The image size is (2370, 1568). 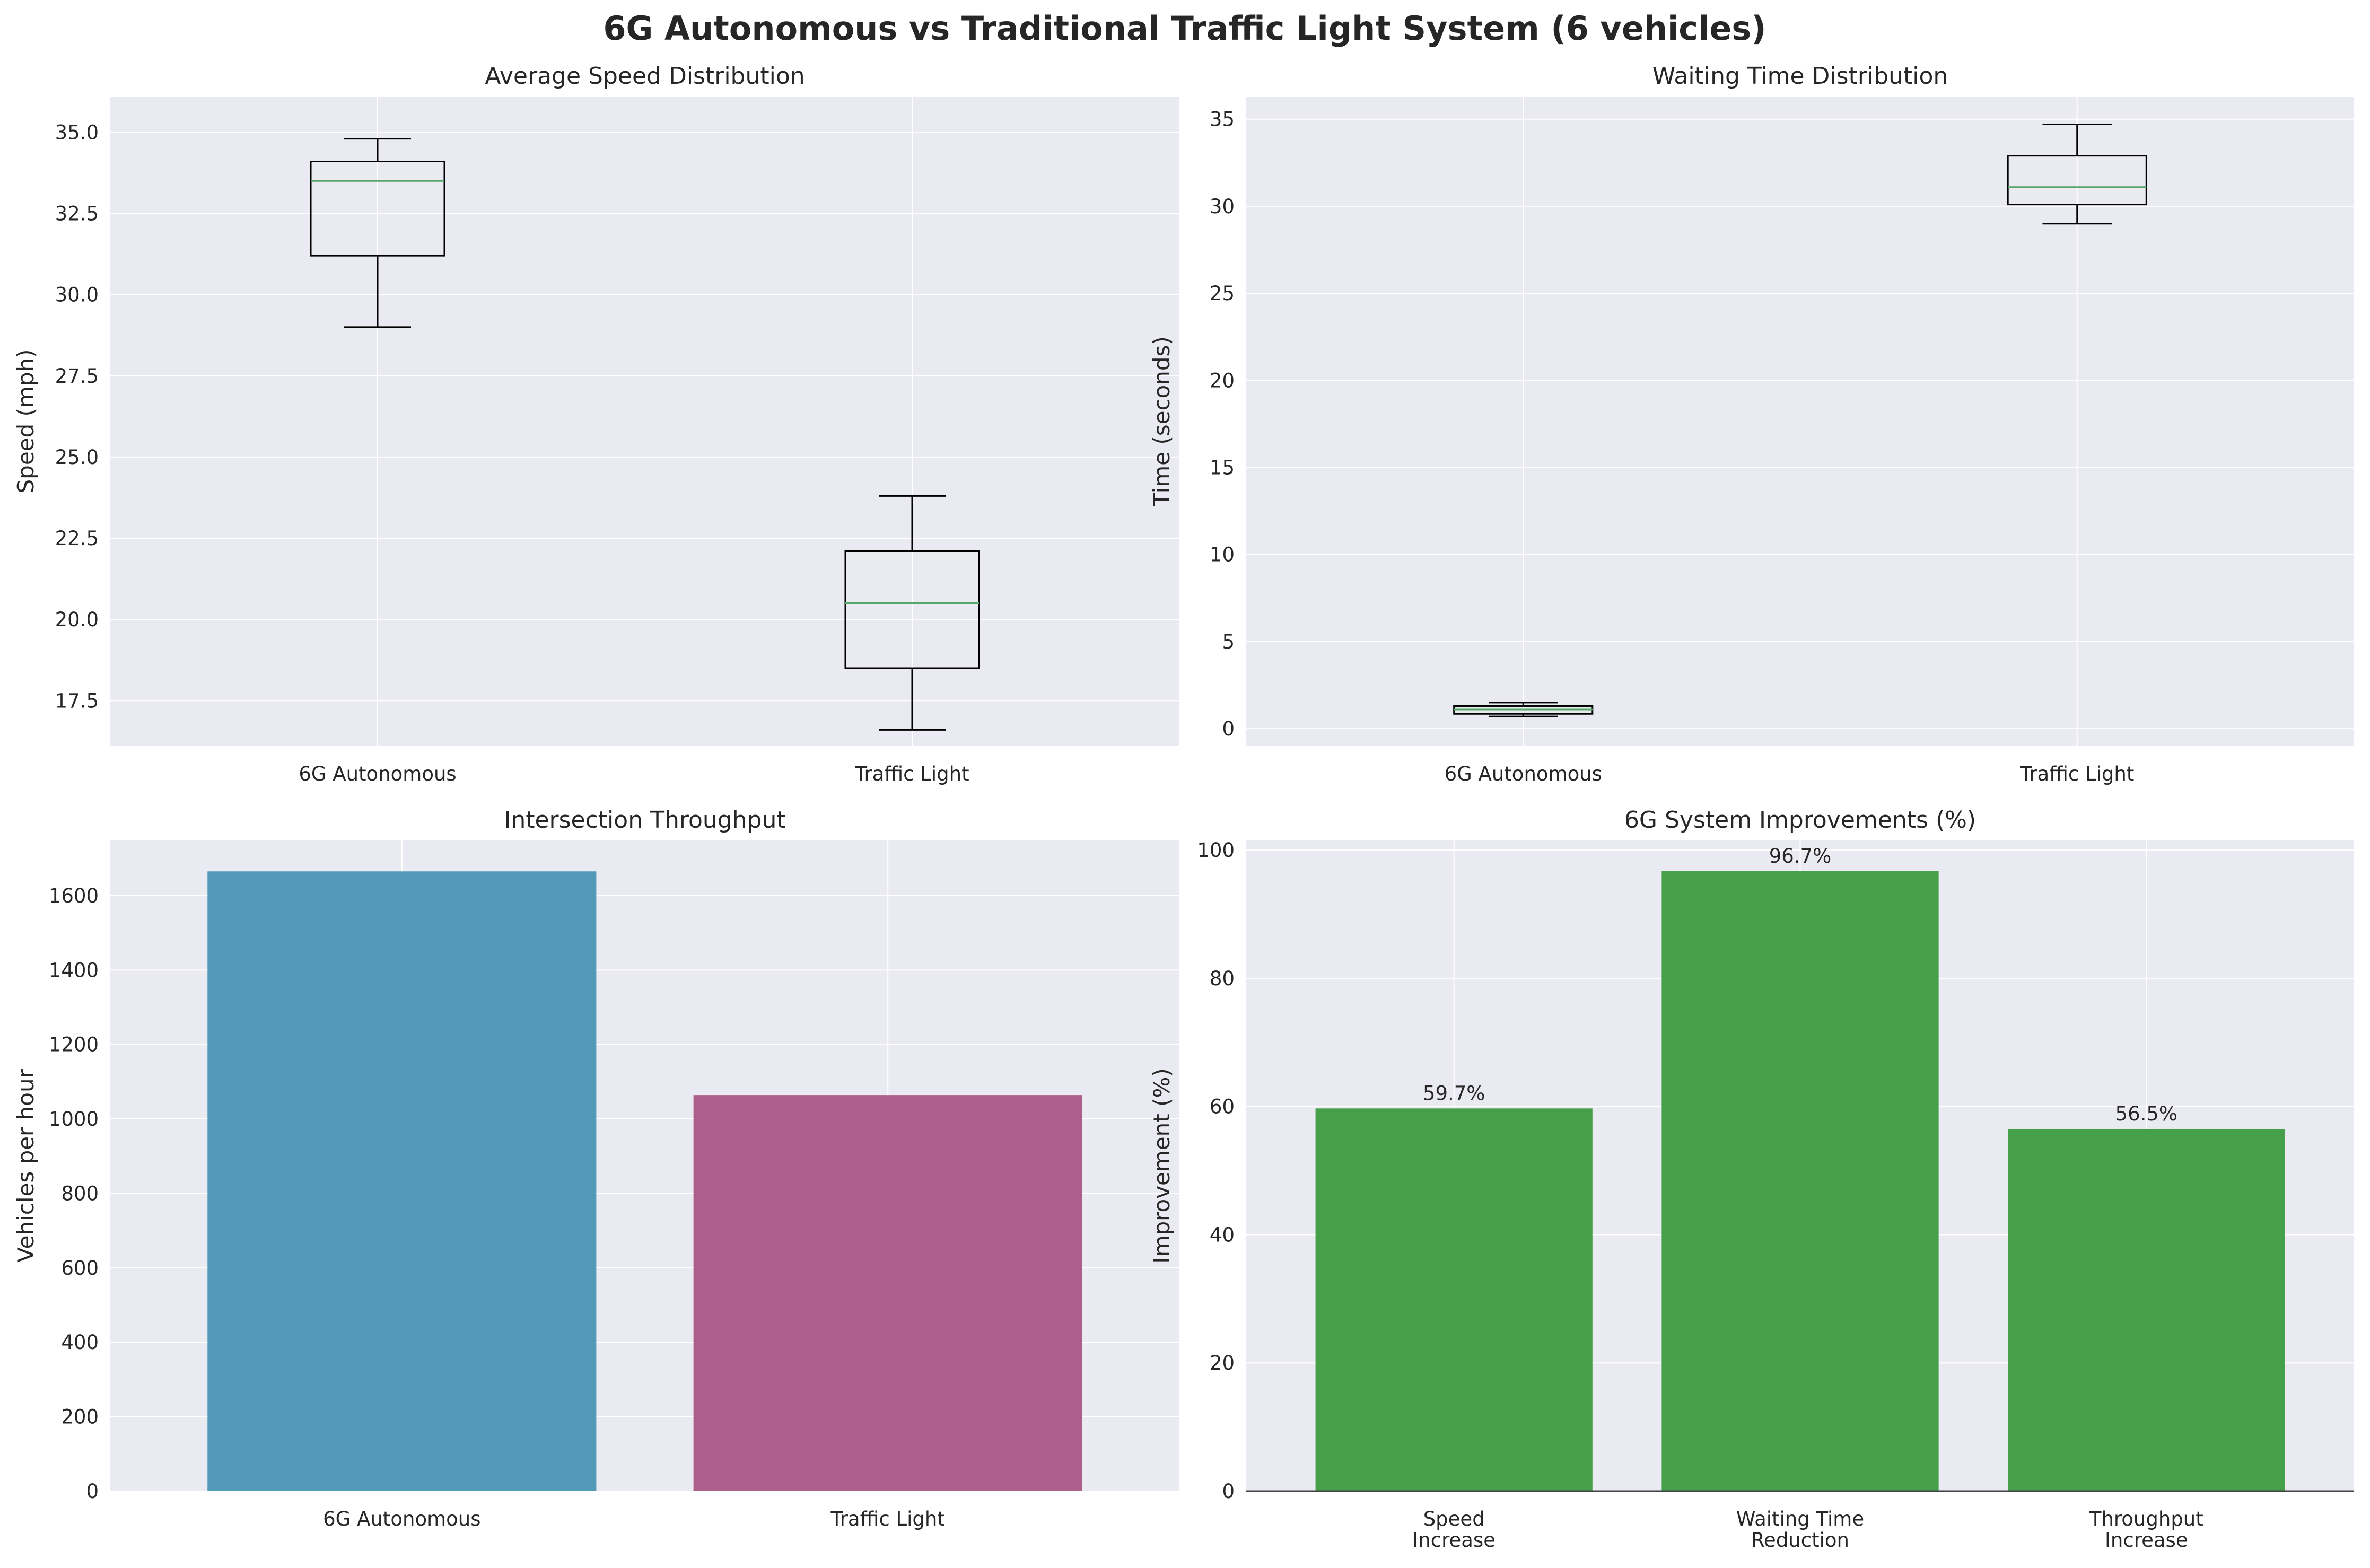 What do you see at coordinates (1222, 1235) in the screenshot?
I see `y-tick-label: 40` at bounding box center [1222, 1235].